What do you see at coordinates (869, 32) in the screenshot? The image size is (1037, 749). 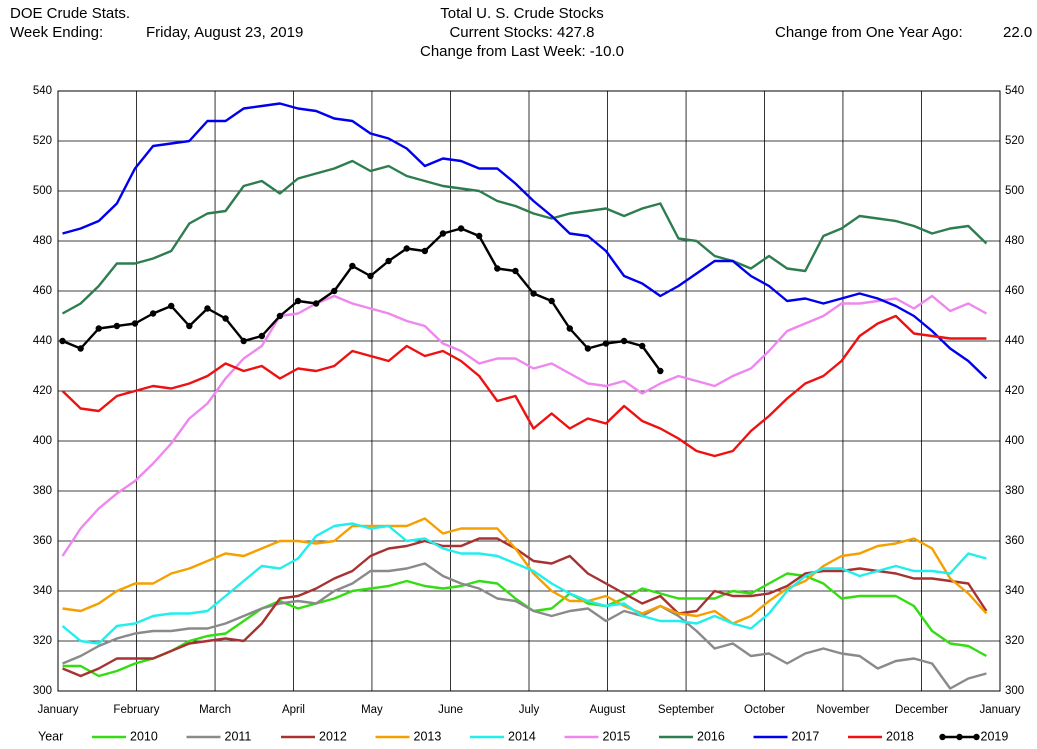 I see `change-year-label: Change from One Year Ago:` at bounding box center [869, 32].